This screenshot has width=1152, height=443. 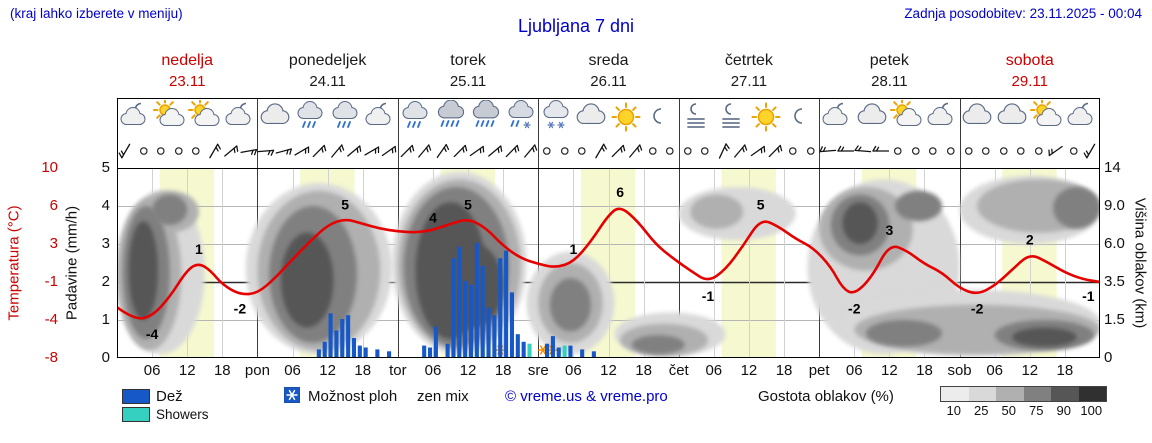 I want to click on cloud-height-tick: 6.0, so click(x=1114, y=243).